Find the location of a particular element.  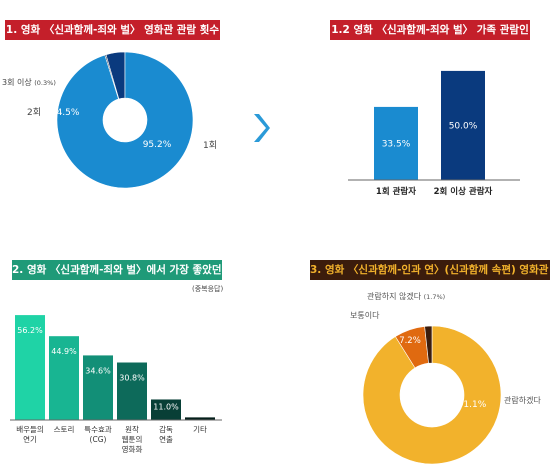

x-tick-label: 영화화 is located at coordinates (132, 449).